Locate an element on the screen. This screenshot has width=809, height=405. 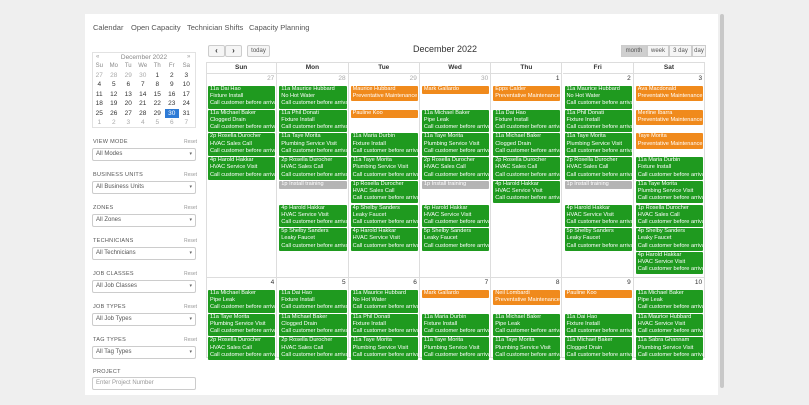
mini-day: 1 is located at coordinates (157, 75).